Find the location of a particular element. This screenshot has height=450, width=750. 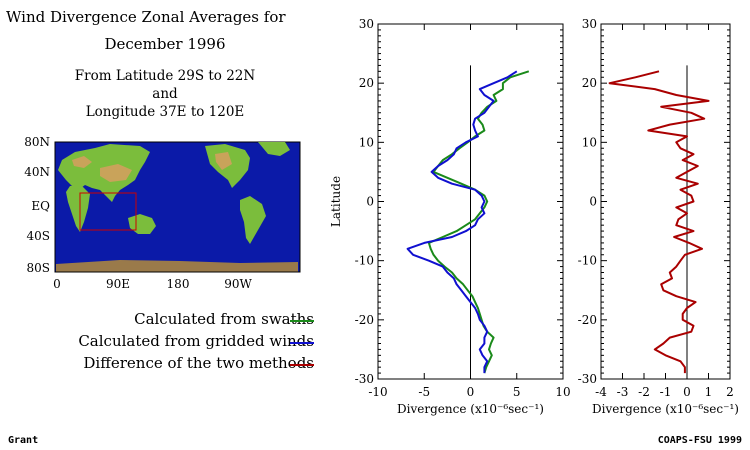

x-tick-label: -4 is located at coordinates (601, 392).